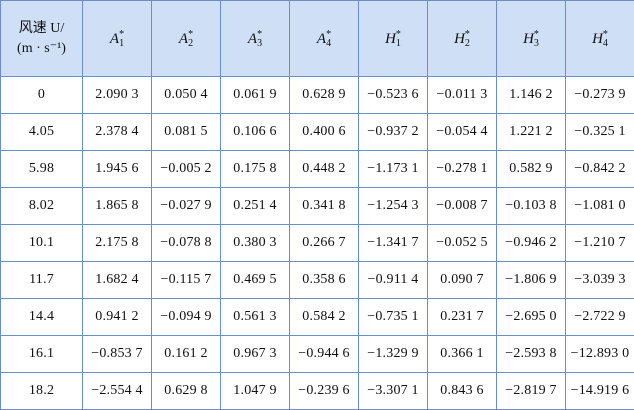  Describe the element at coordinates (42, 95) in the screenshot. I see `wind-speed-cell: 0` at that location.